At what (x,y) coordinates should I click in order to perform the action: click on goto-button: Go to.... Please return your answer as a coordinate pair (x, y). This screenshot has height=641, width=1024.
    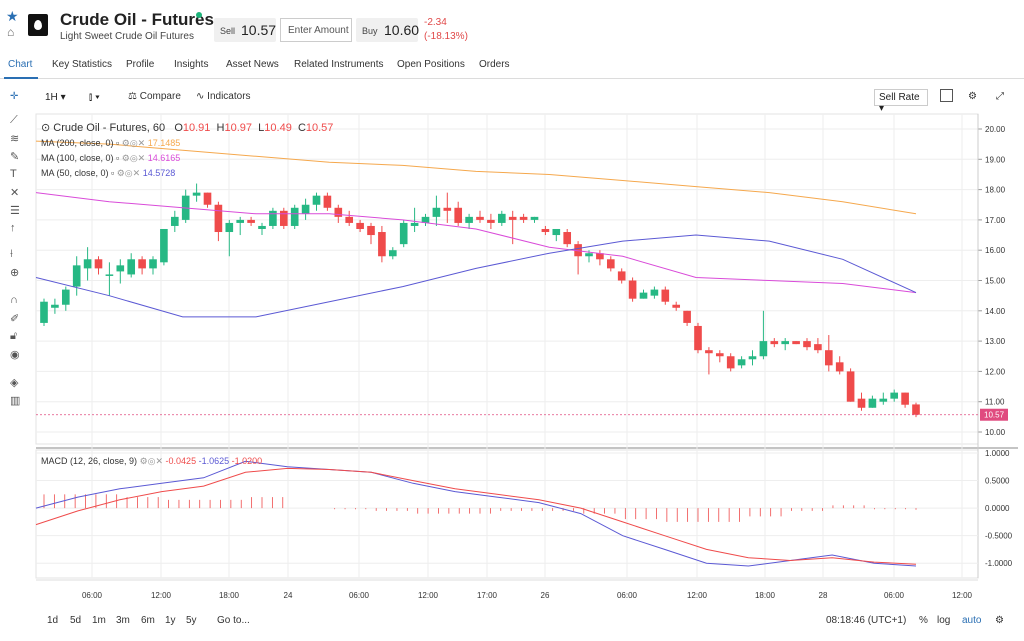
    Looking at the image, I should click on (233, 620).